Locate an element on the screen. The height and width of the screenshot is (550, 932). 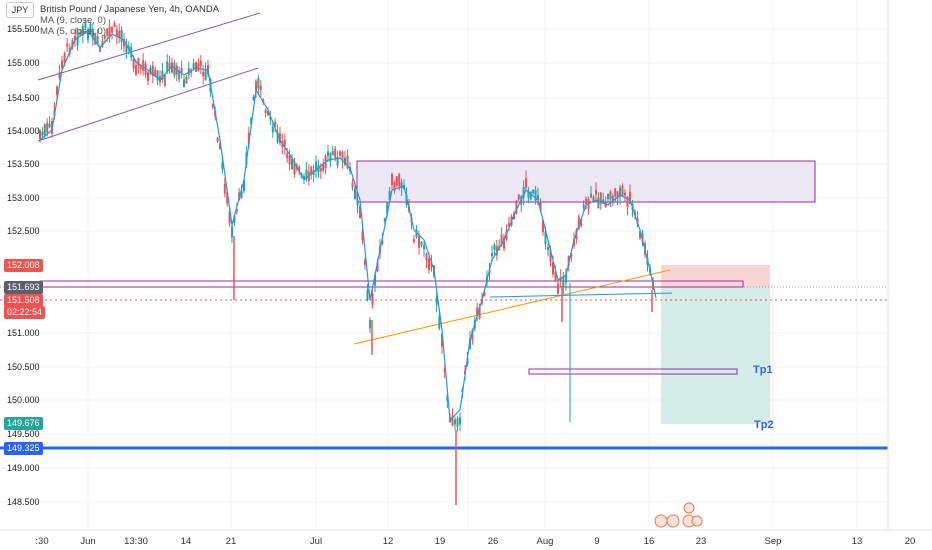
tp1-zone-box is located at coordinates (633, 371).